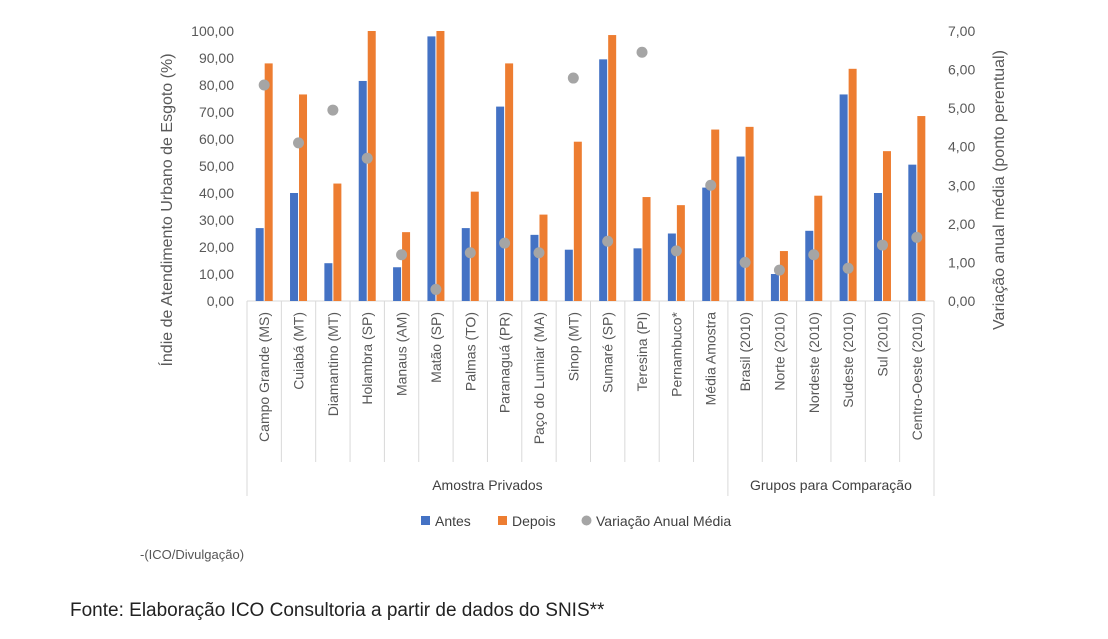  Describe the element at coordinates (192, 554) in the screenshot. I see `image-caption: -(ICO/Divulgação)` at that location.